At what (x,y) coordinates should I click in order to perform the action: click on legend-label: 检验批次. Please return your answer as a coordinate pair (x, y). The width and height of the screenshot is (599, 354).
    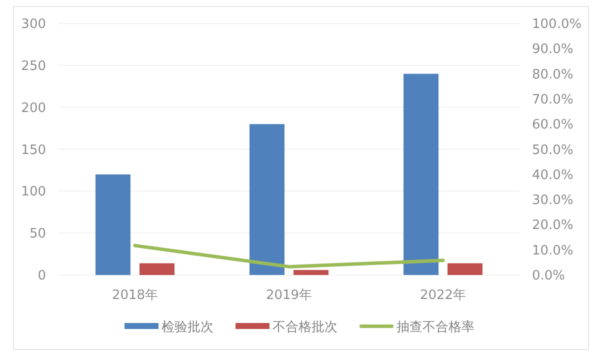
    Looking at the image, I should click on (188, 327).